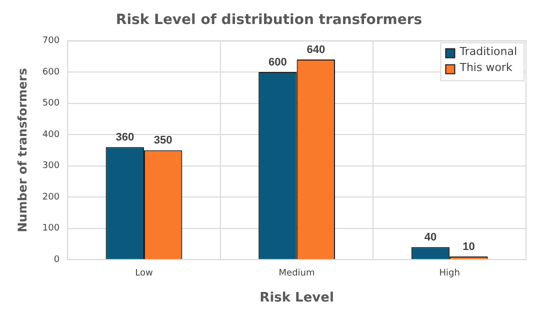 This screenshot has width=550, height=322. I want to click on legend-label: This work, so click(485, 67).